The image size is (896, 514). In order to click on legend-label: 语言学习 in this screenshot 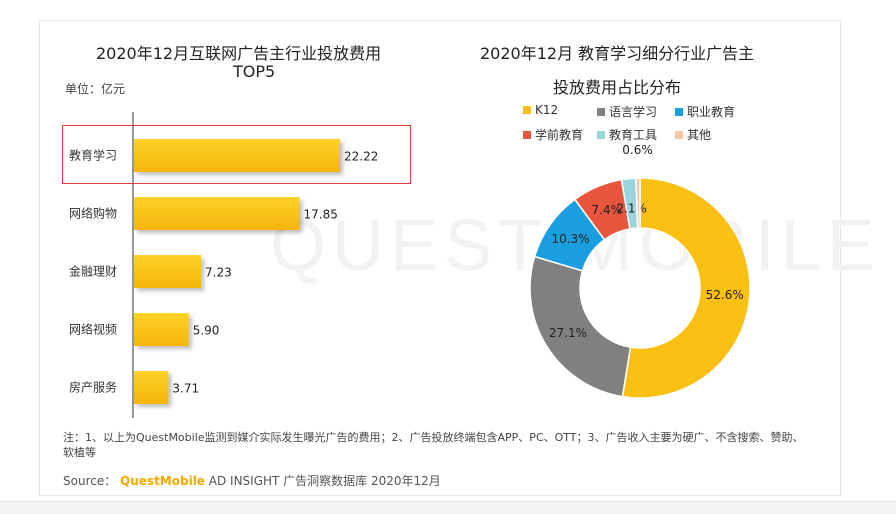, I will do `click(633, 112)`.